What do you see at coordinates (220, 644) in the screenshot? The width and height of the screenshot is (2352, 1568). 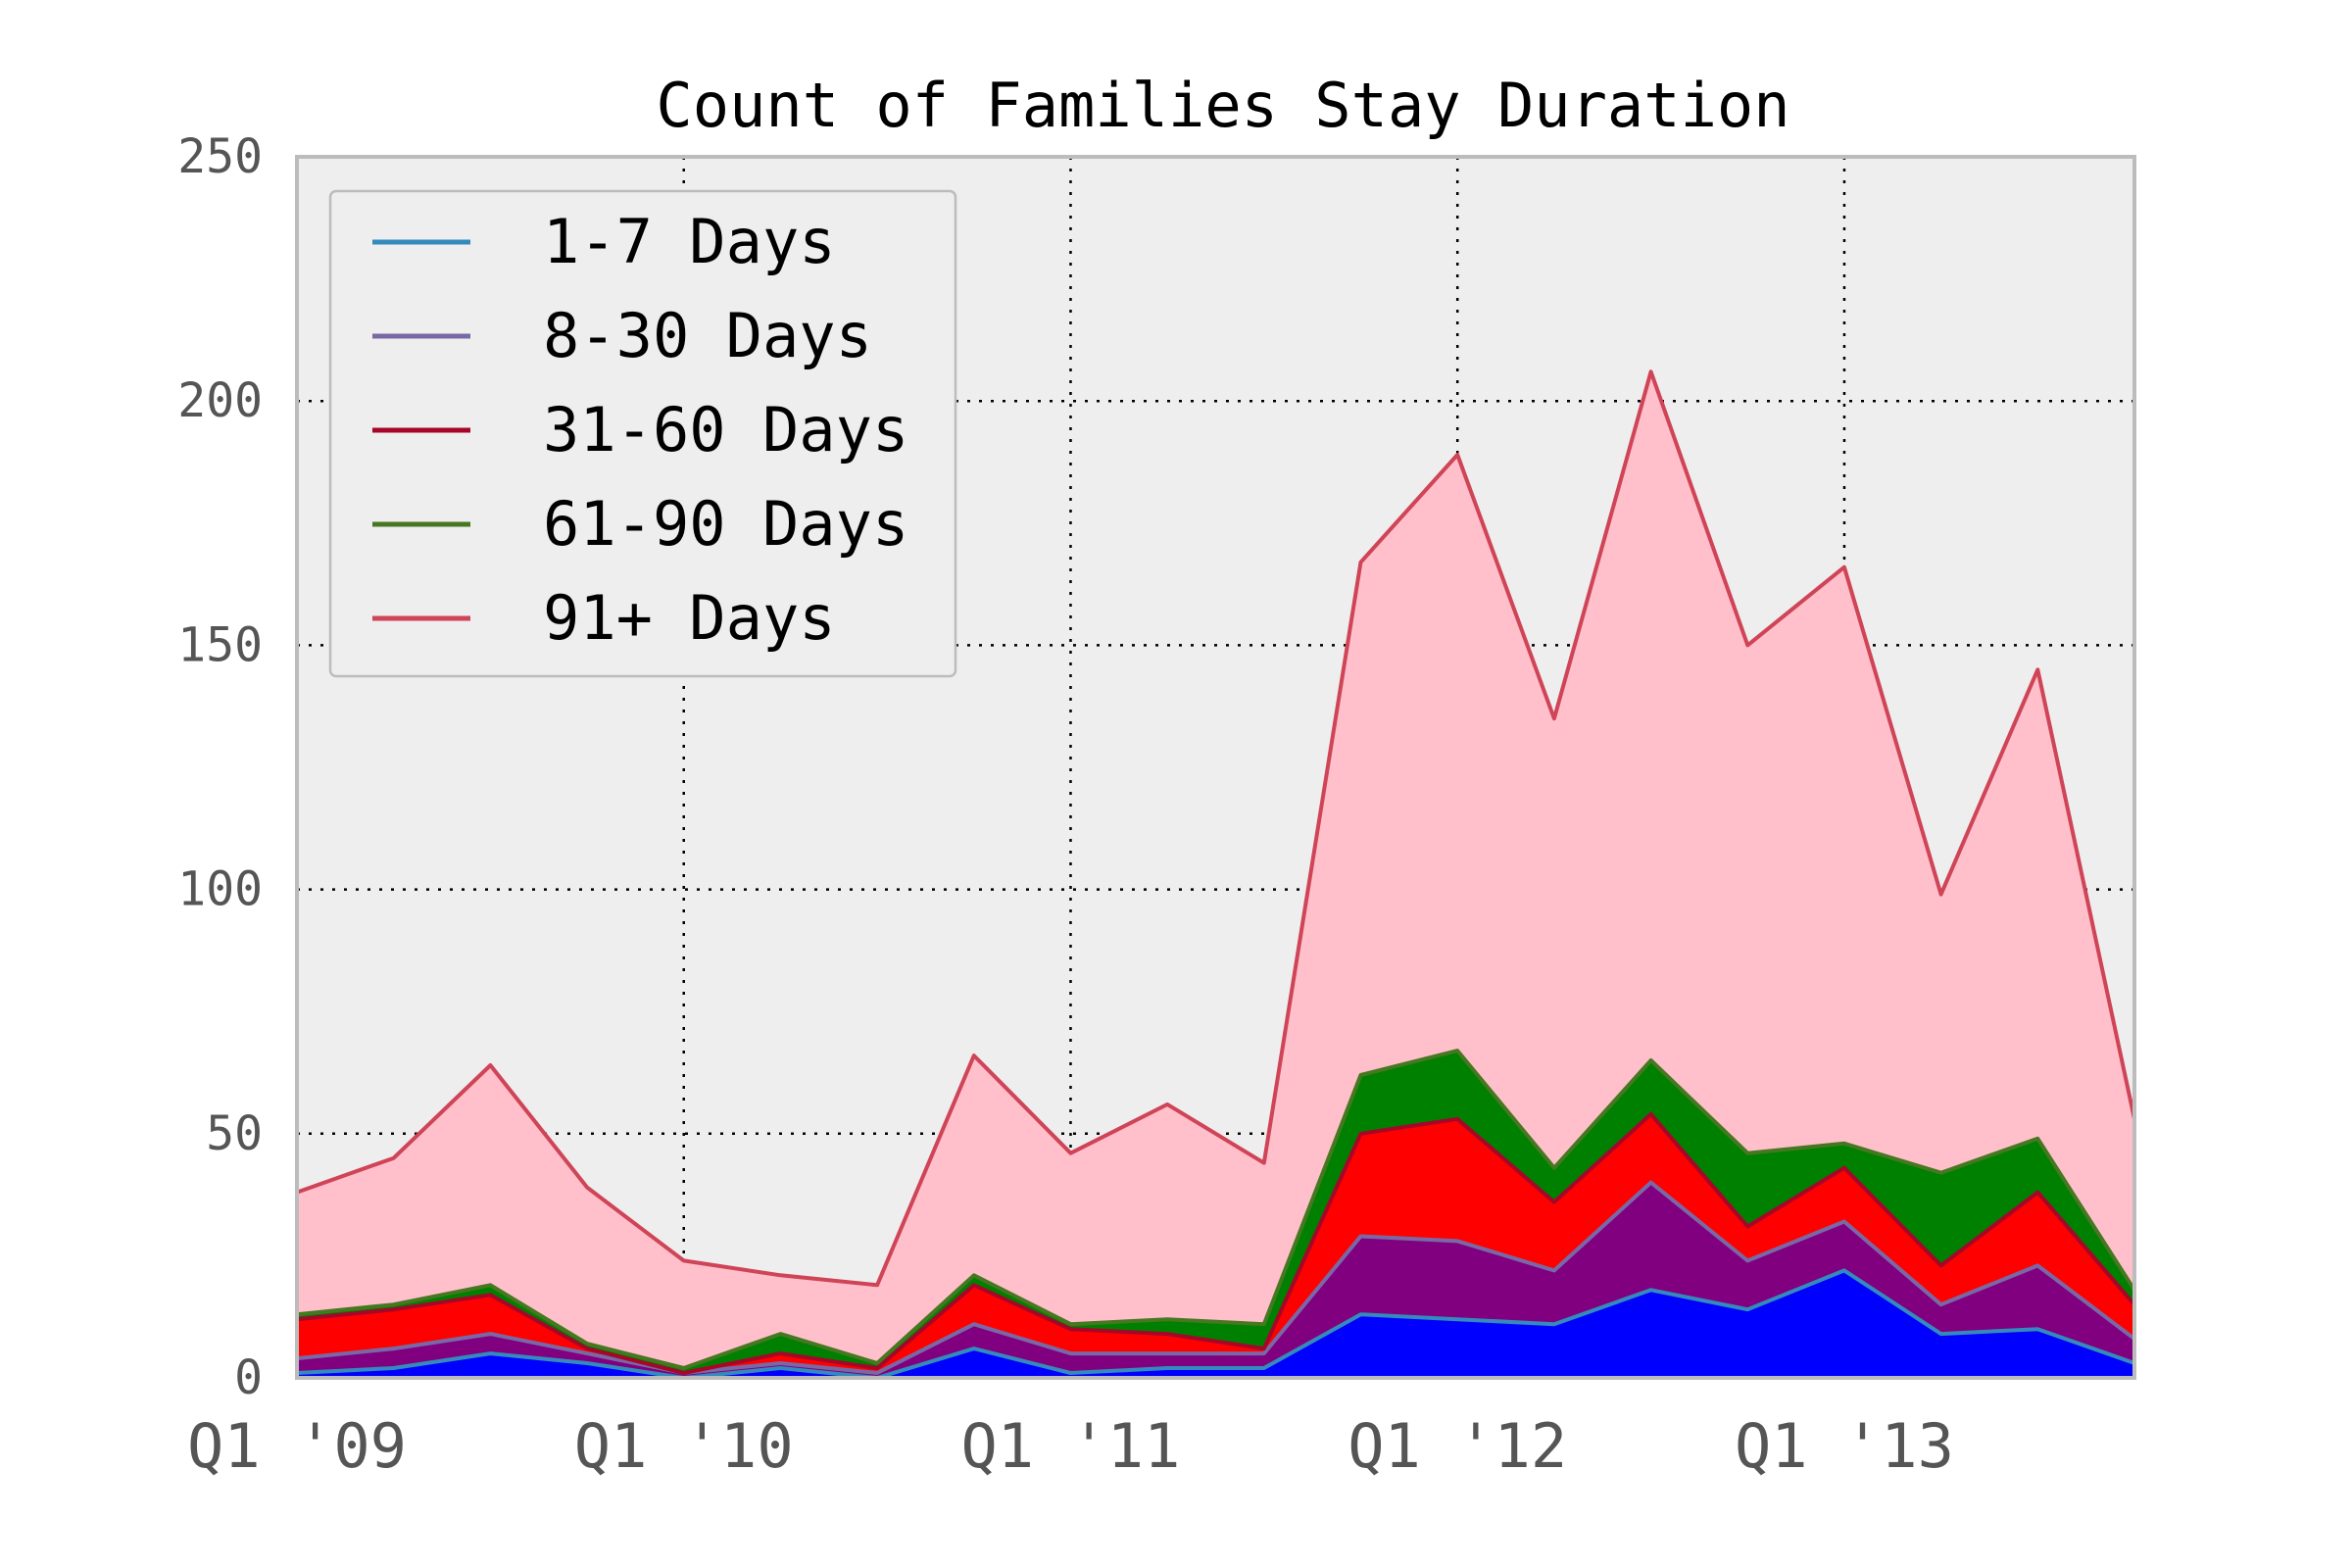 I see `y-tick-label: 150` at bounding box center [220, 644].